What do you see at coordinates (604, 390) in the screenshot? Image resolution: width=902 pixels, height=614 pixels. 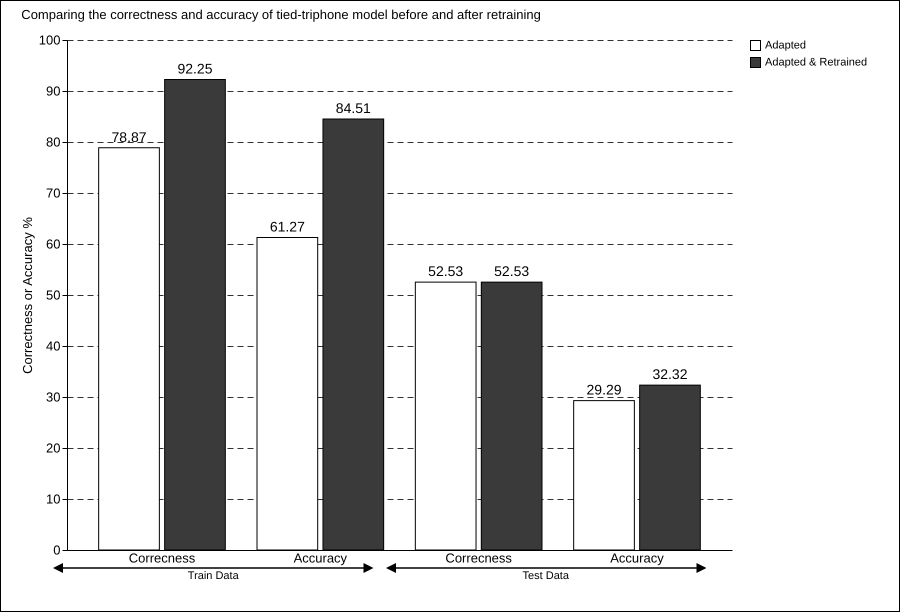 I see `data-label: 29.29` at bounding box center [604, 390].